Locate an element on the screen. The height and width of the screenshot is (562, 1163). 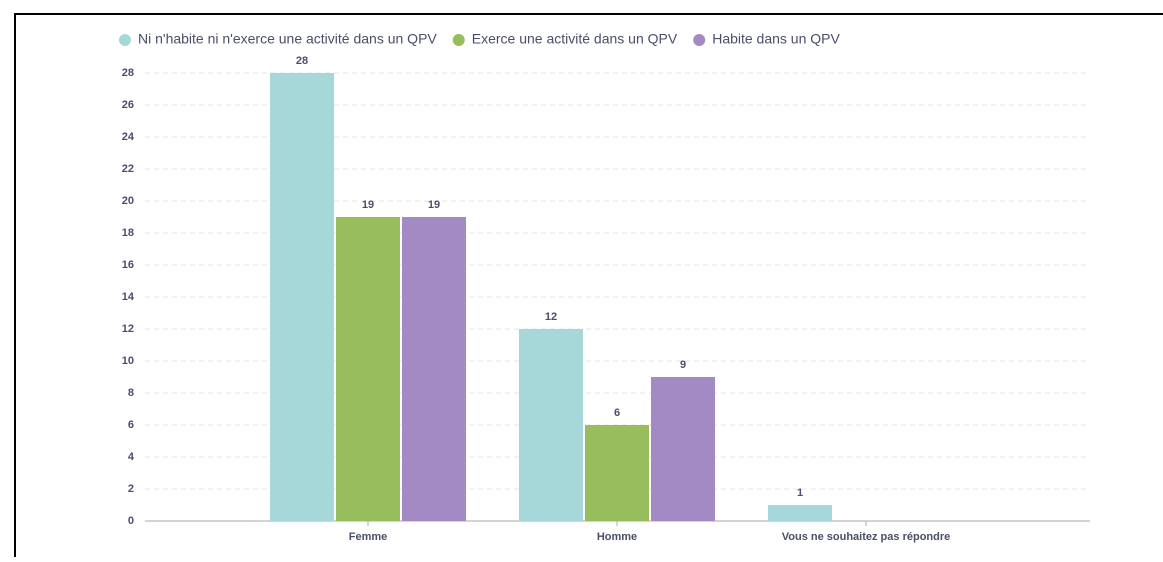
y-tick-label: 2 is located at coordinates (131, 489).